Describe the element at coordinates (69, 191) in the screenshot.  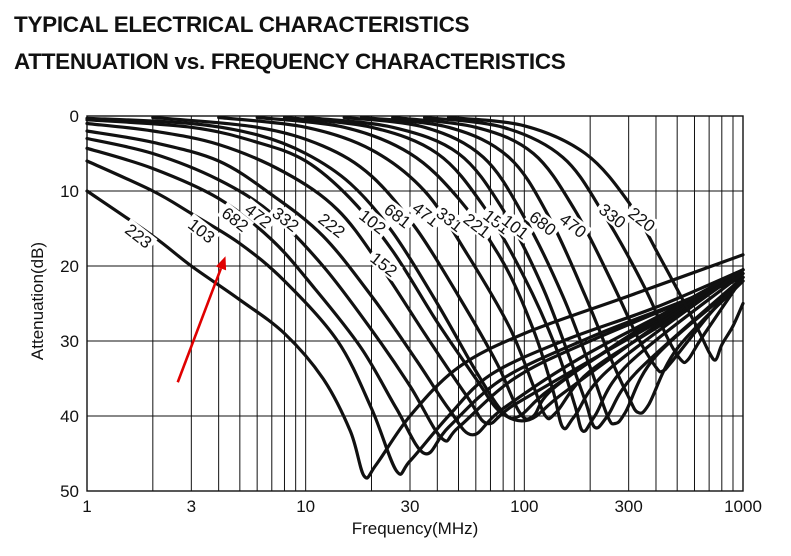
I see `y-tick-label: 10` at that location.